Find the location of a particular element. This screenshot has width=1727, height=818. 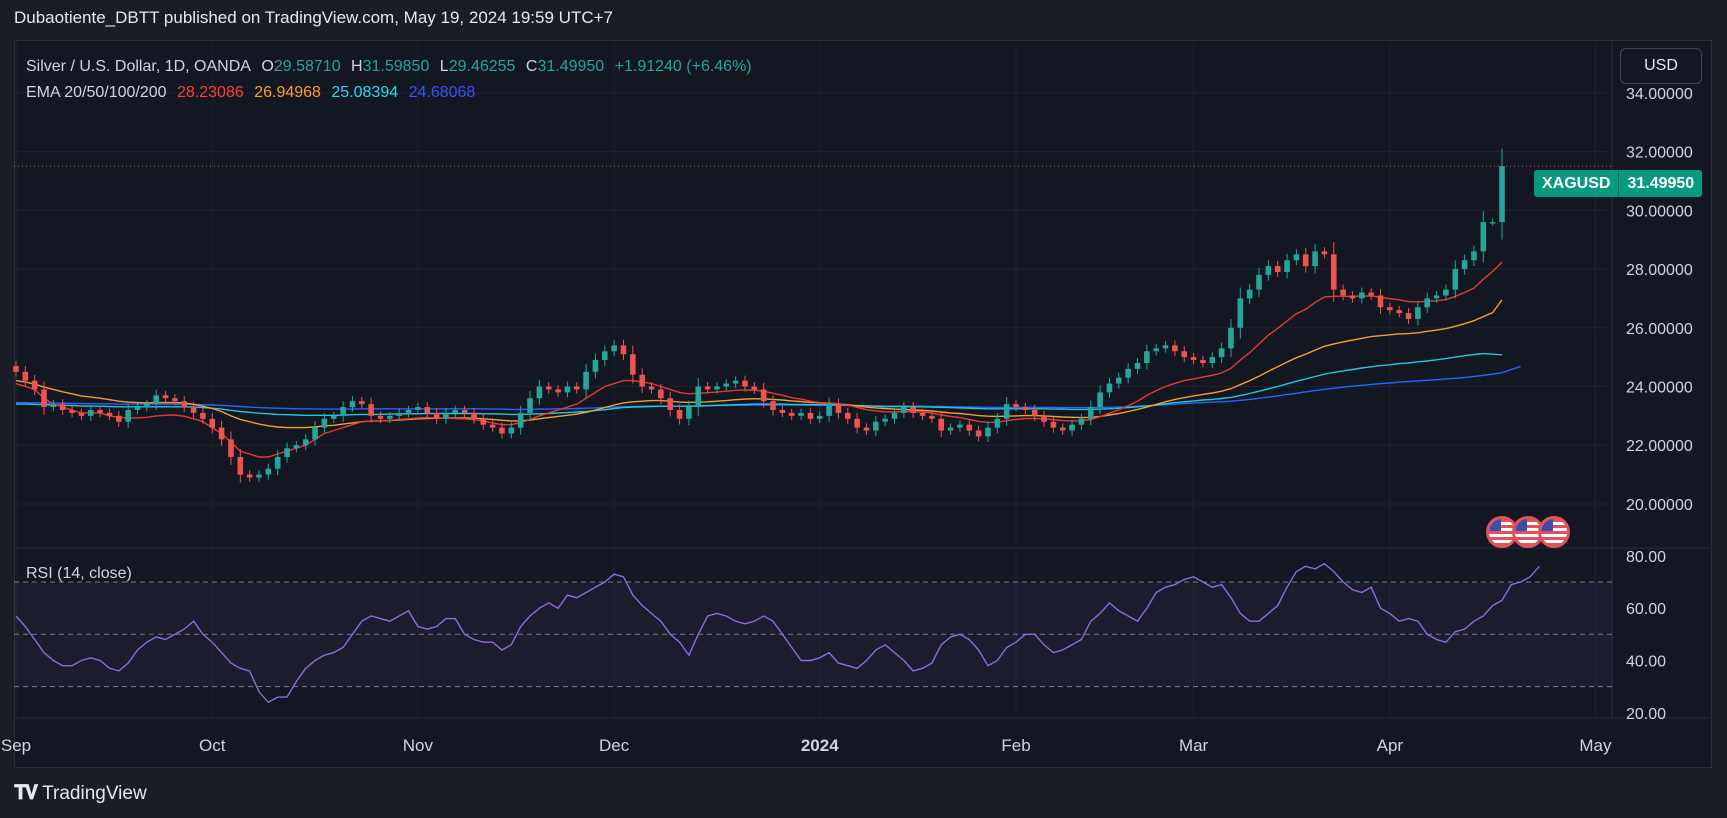

rsi-tick-label: 40.00 is located at coordinates (1646, 661).